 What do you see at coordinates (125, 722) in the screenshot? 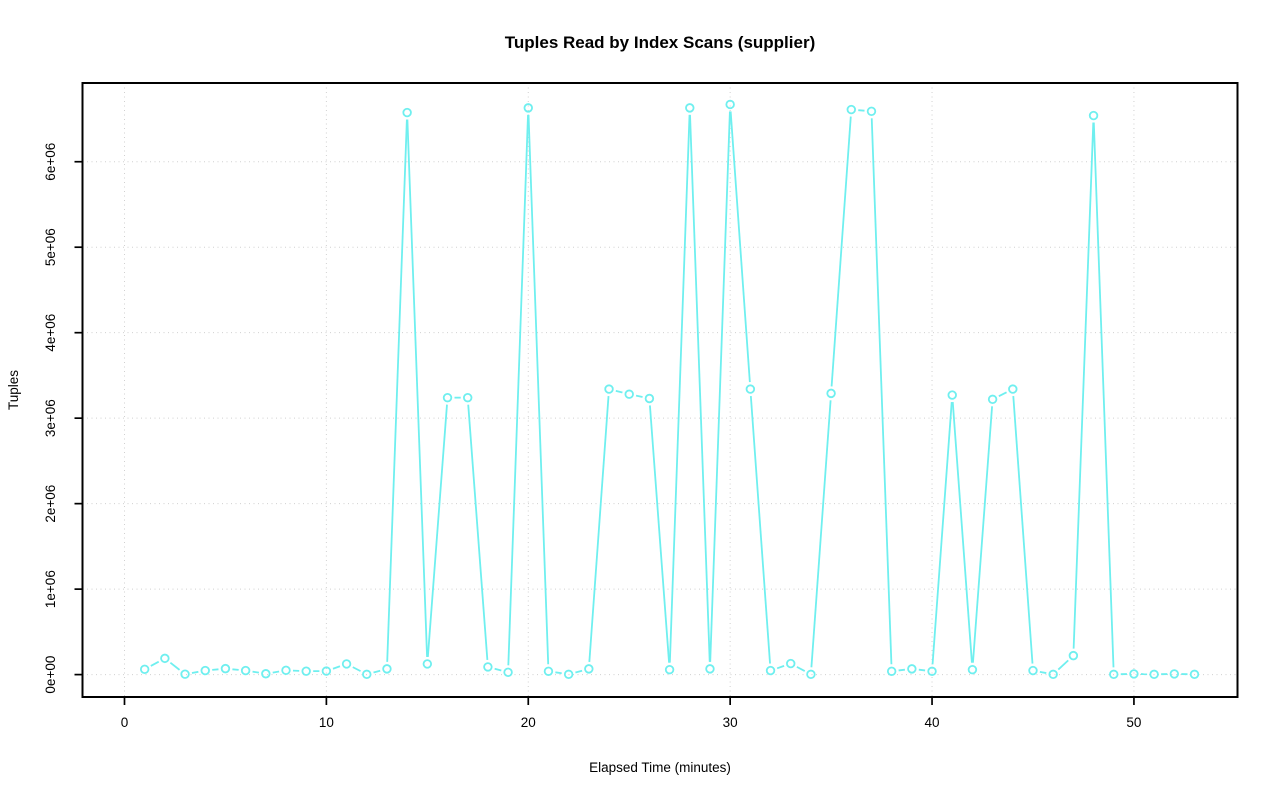
I see `x-tick-label: 0` at bounding box center [125, 722].